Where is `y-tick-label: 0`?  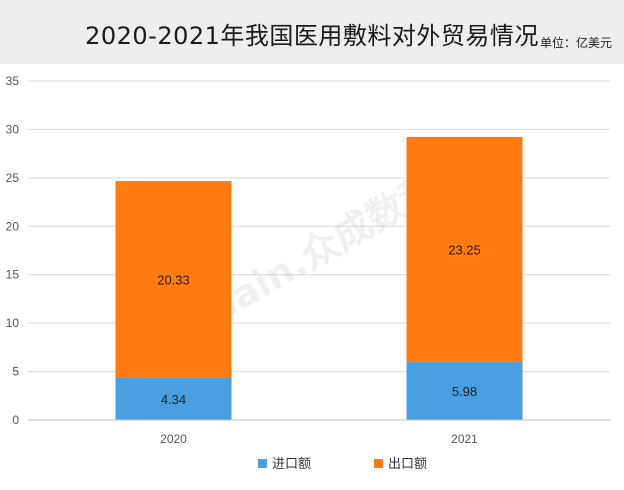 y-tick-label: 0 is located at coordinates (15, 420).